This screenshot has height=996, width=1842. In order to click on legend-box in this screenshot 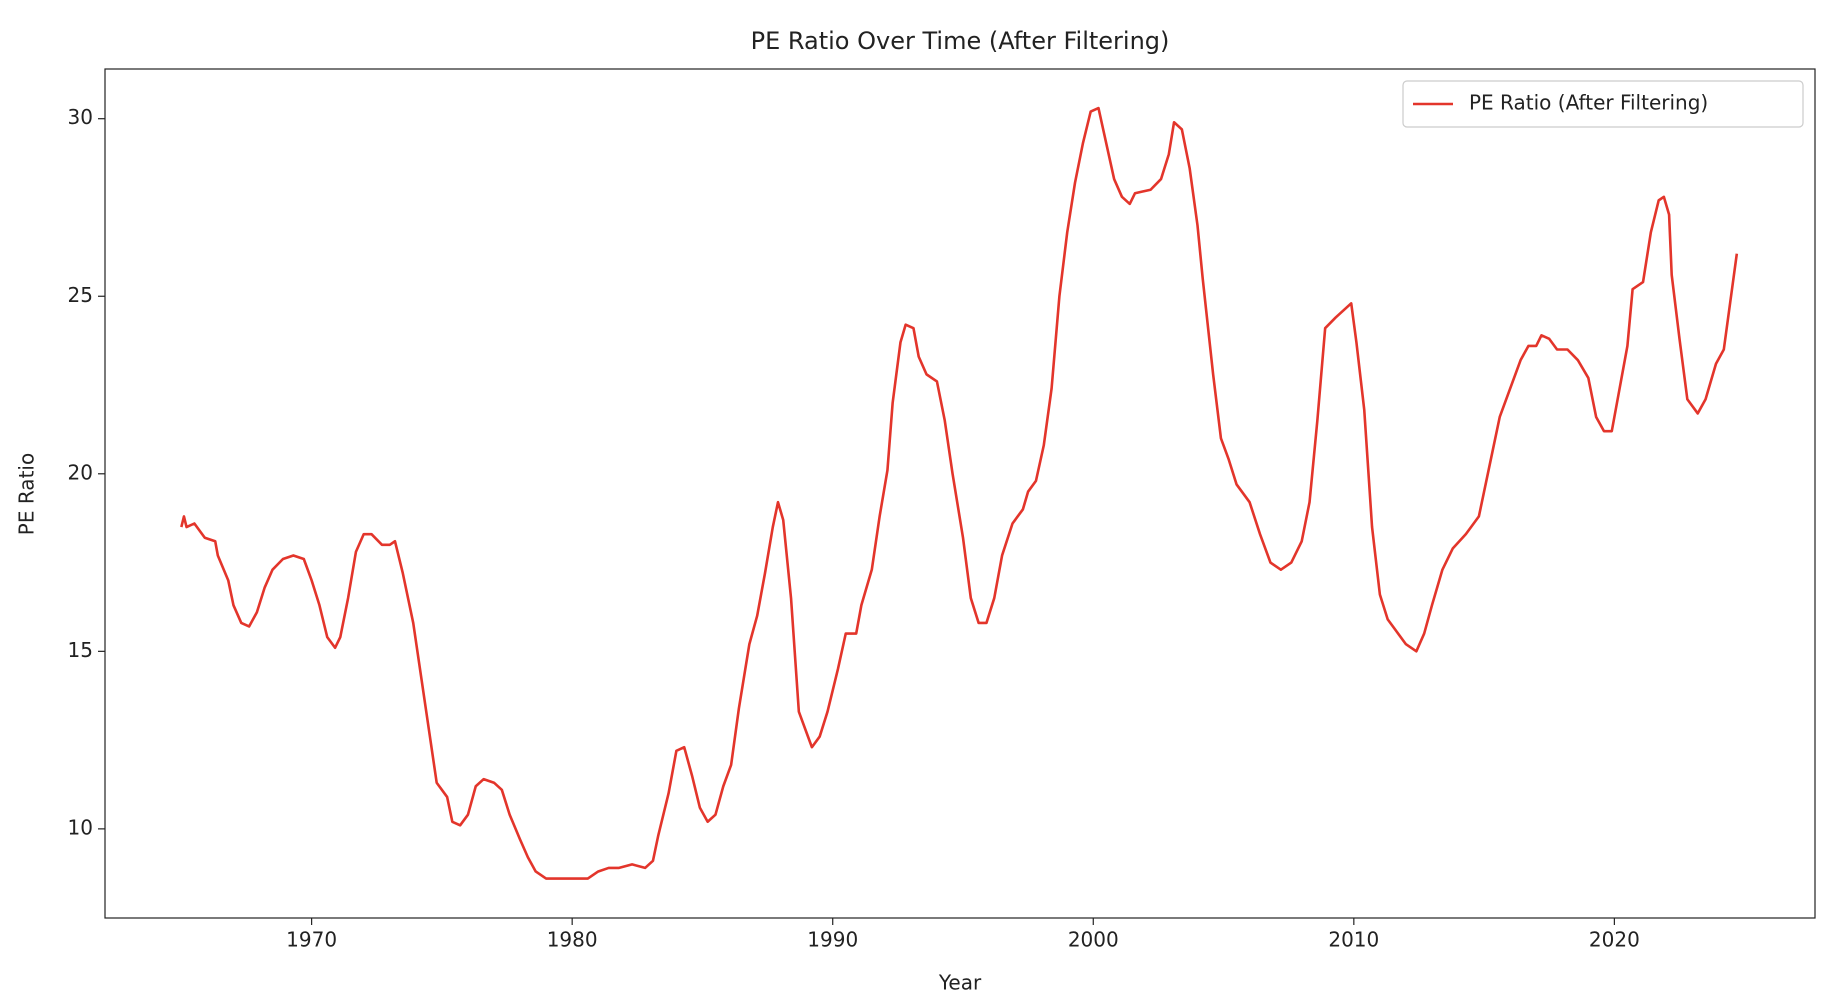, I will do `click(1603, 104)`.